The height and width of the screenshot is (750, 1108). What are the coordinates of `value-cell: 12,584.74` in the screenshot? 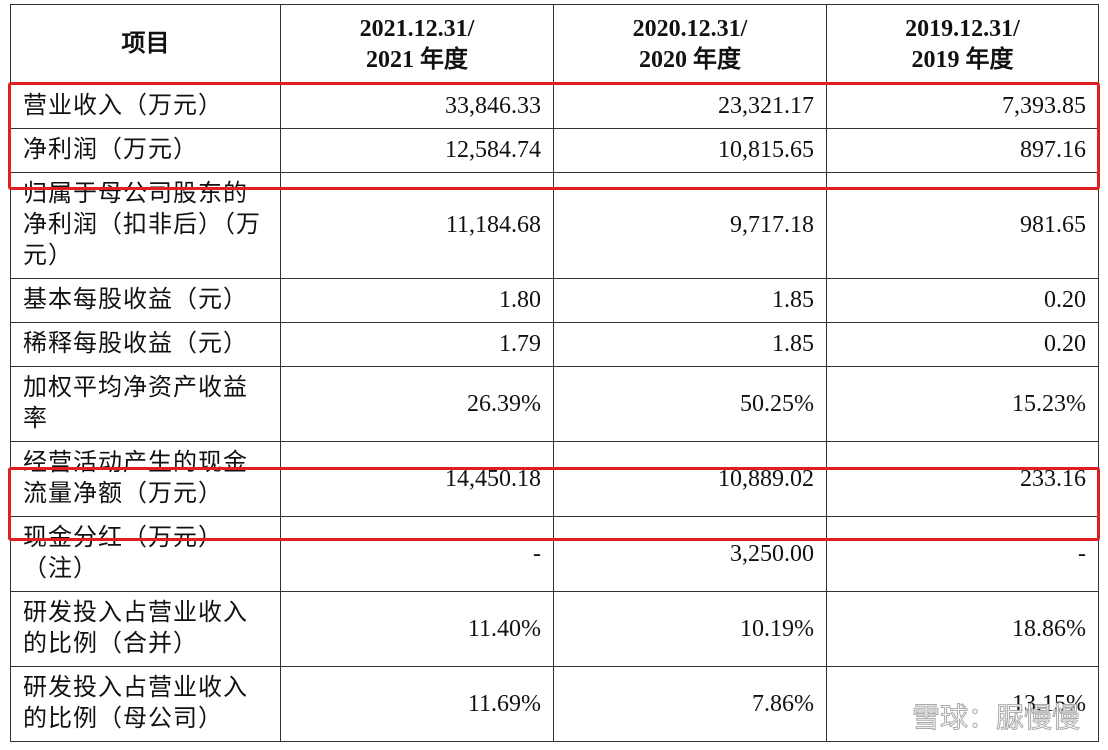 It's located at (417, 150).